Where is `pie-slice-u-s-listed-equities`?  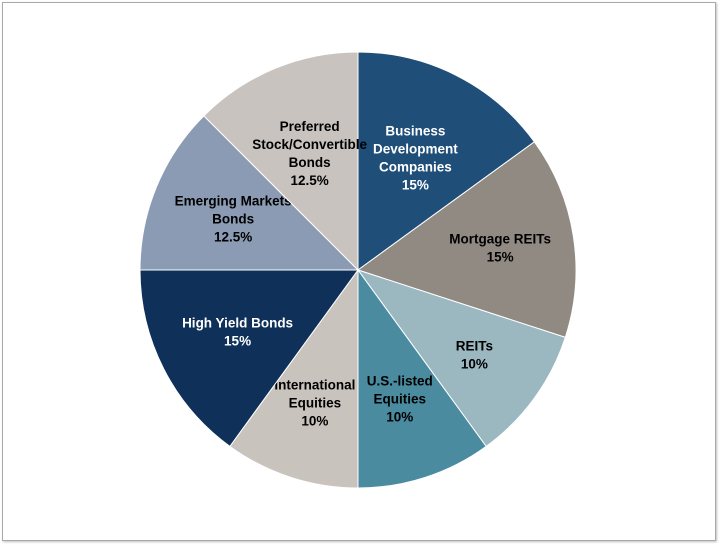 pie-slice-u-s-listed-equities is located at coordinates (422, 378).